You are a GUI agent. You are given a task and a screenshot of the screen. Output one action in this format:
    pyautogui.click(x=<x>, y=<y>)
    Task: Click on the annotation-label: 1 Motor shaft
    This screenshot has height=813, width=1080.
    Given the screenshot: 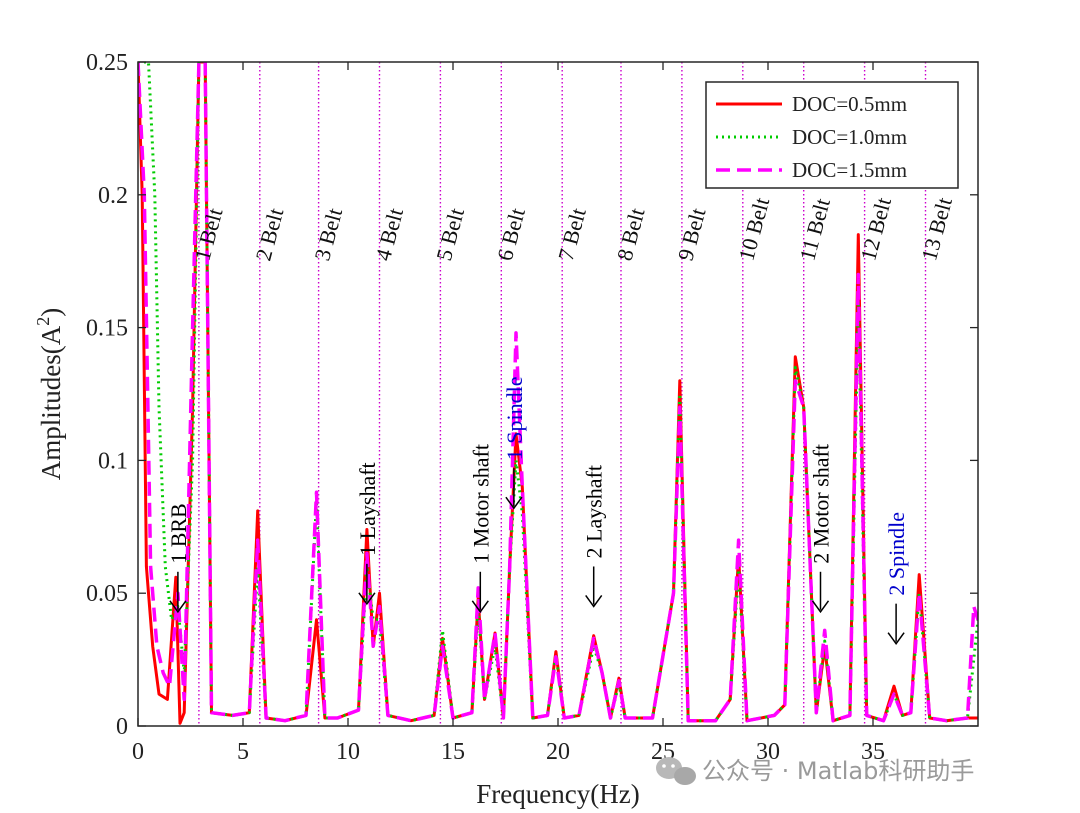 What is the action you would take?
    pyautogui.click(x=480, y=504)
    